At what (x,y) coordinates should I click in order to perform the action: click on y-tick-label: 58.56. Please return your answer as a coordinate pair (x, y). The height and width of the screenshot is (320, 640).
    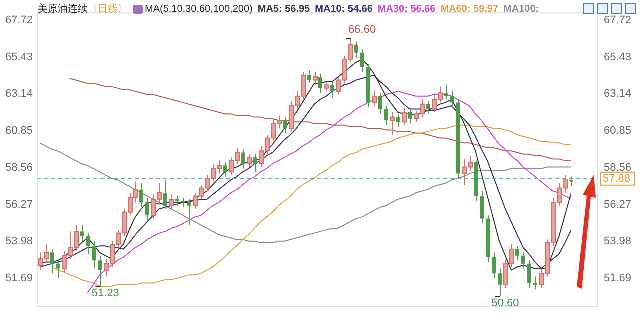
    Looking at the image, I should click on (19, 168).